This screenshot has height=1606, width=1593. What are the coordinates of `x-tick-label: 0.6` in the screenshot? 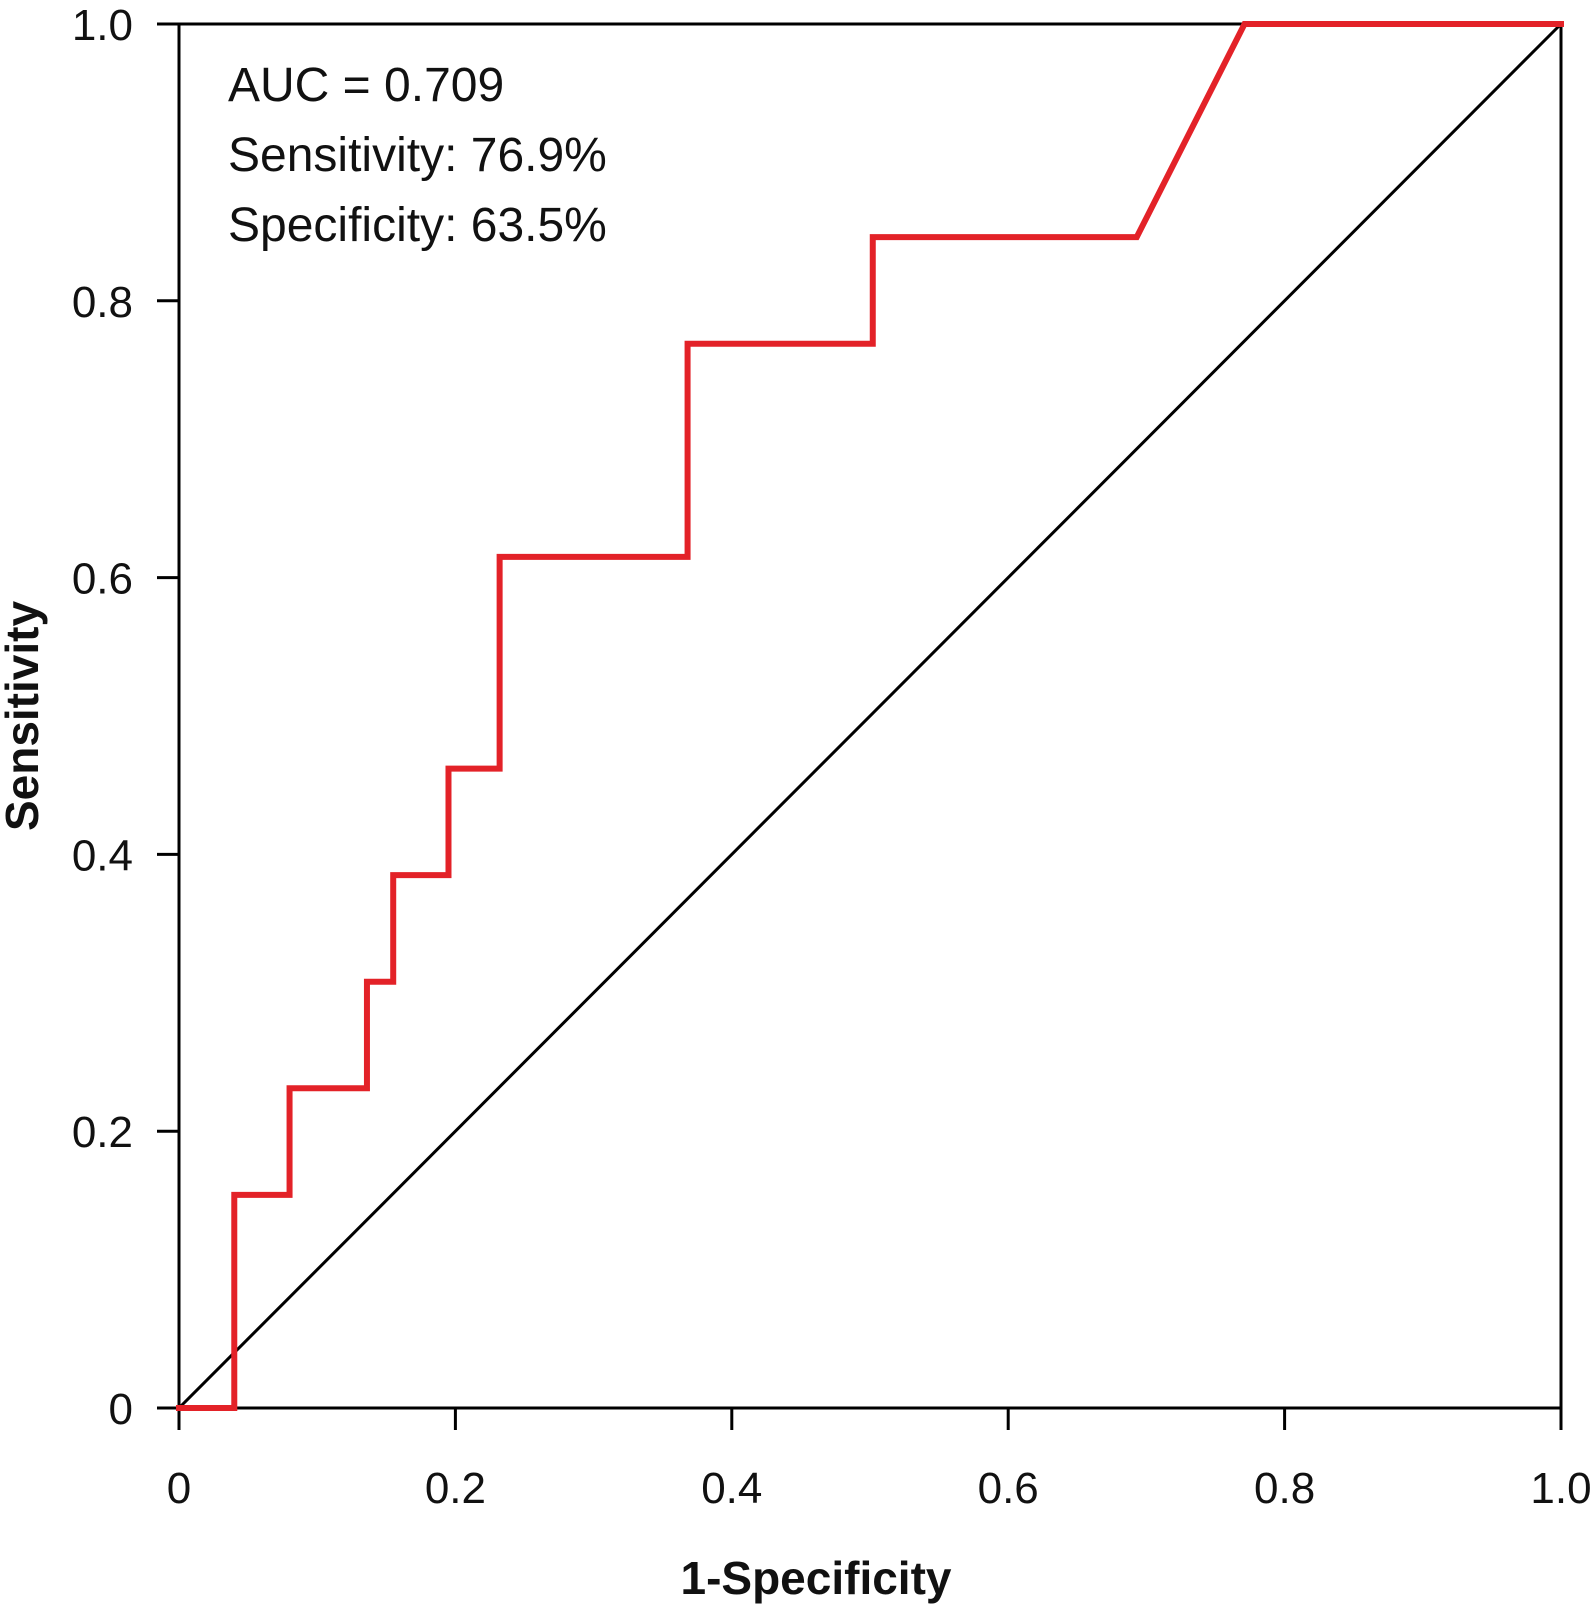 It's located at (1008, 1488).